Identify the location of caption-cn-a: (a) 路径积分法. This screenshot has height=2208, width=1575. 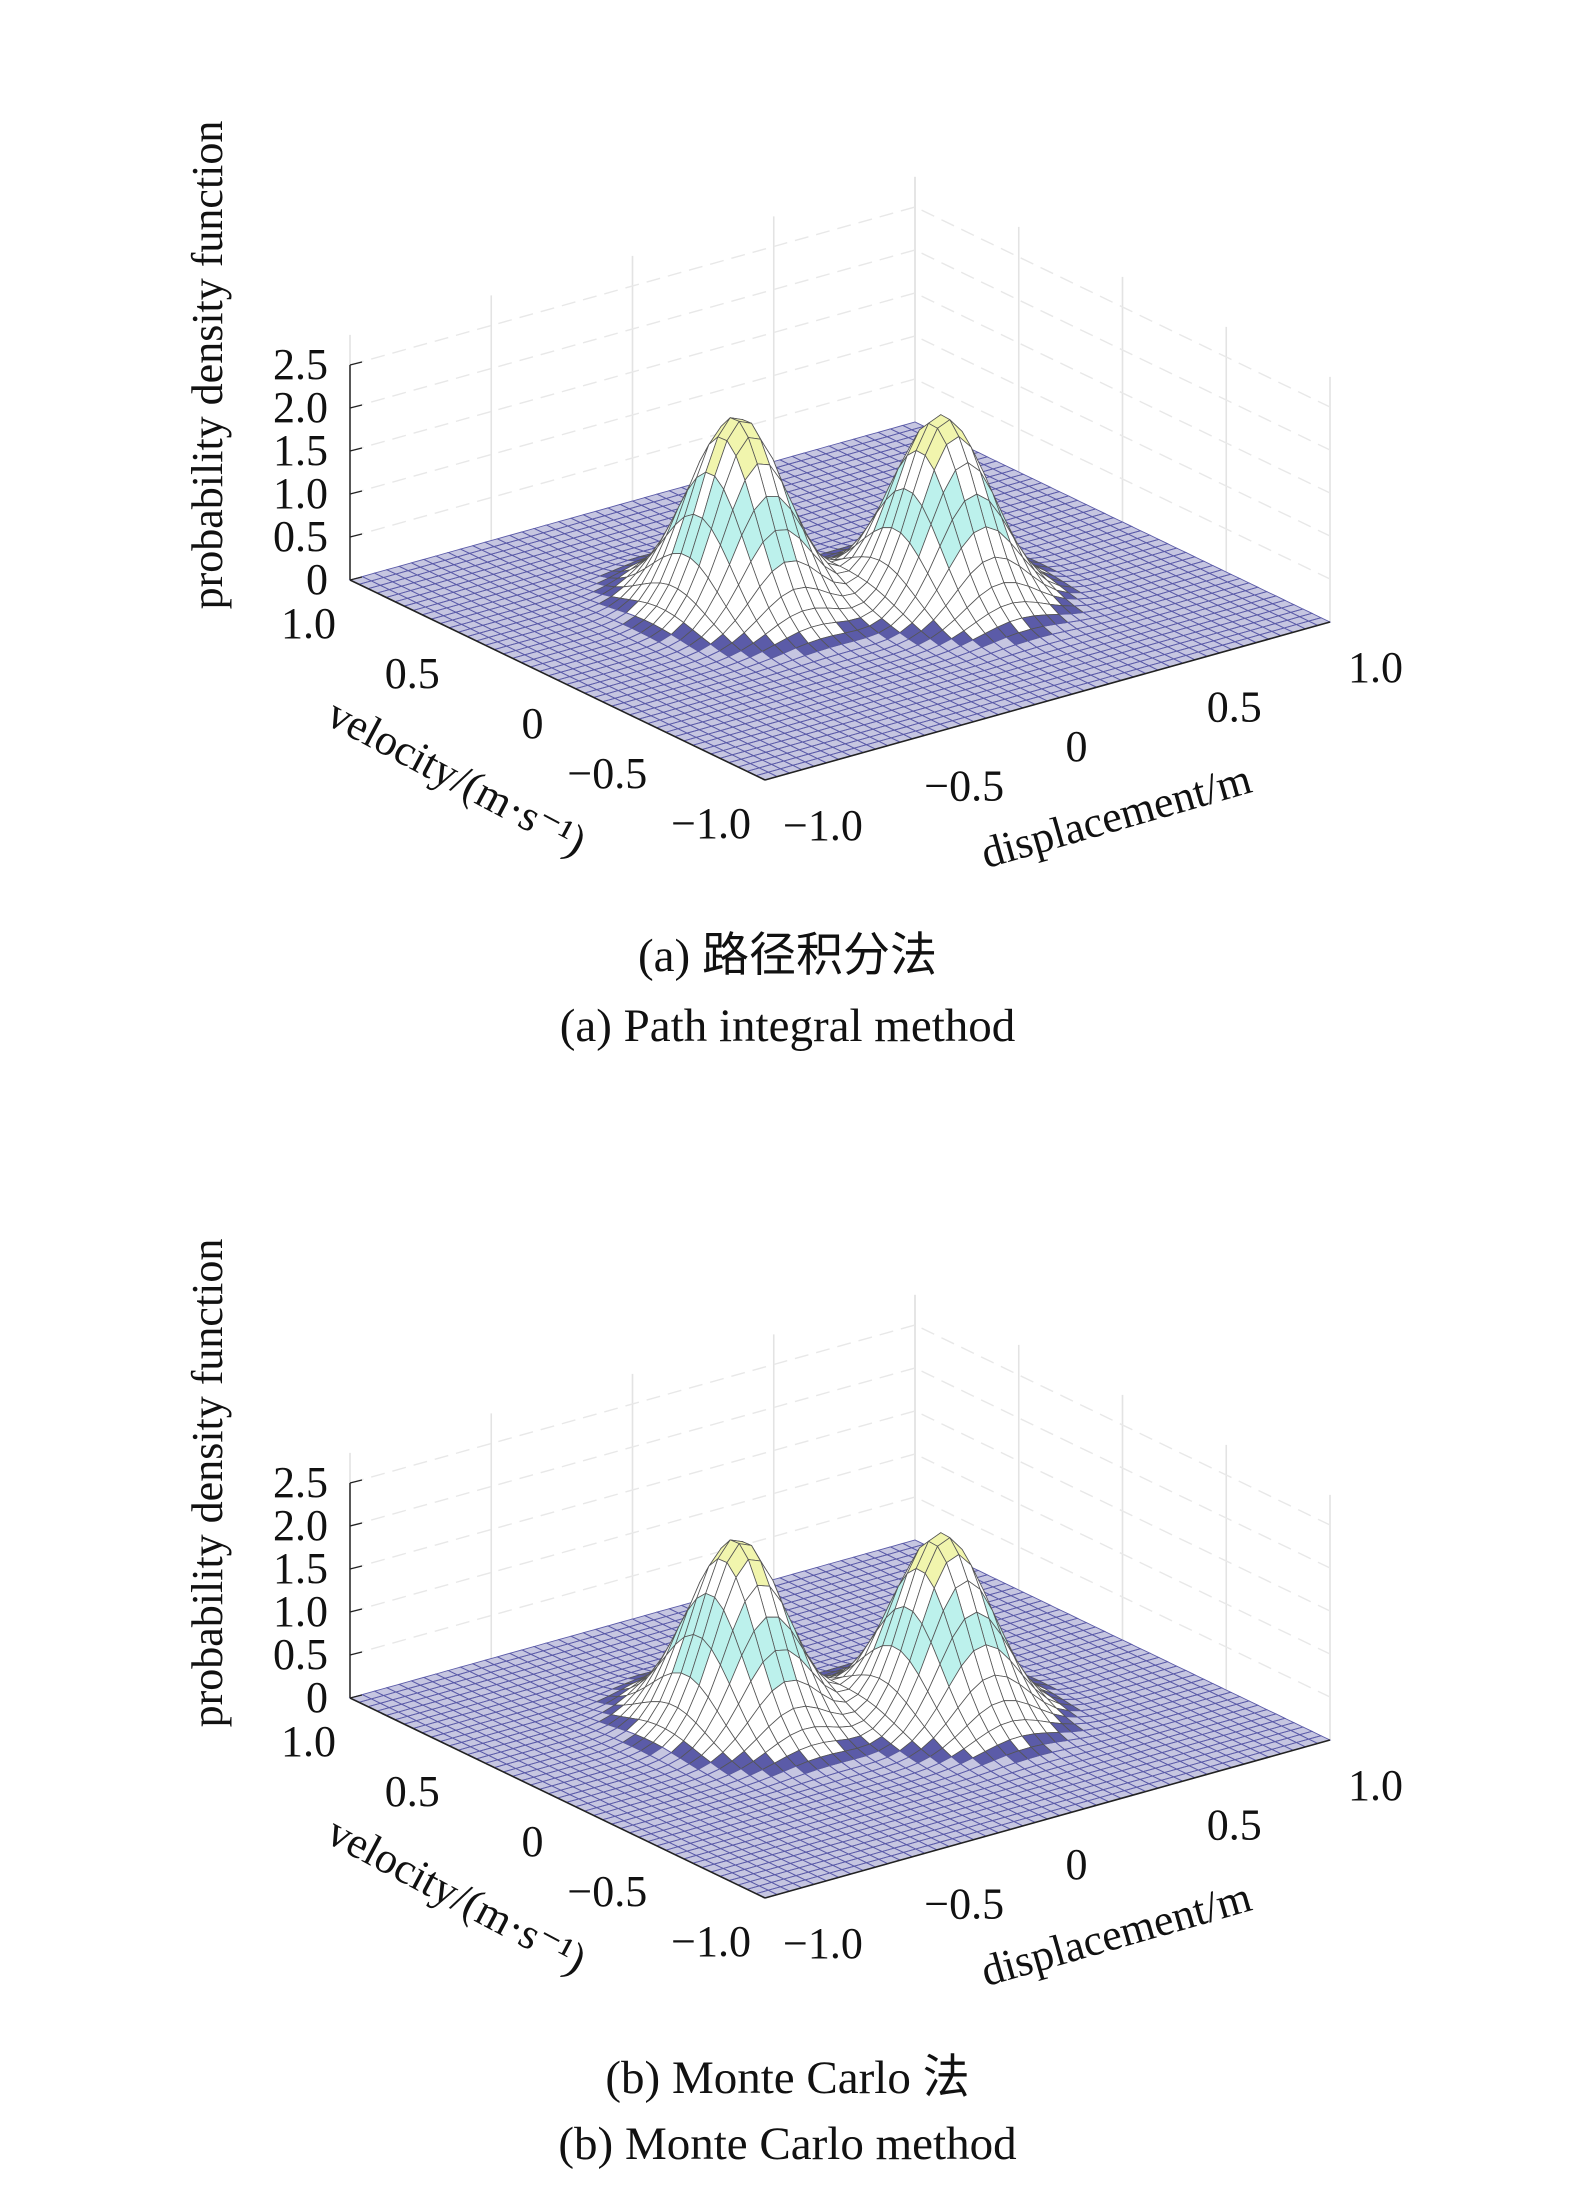
(787, 956).